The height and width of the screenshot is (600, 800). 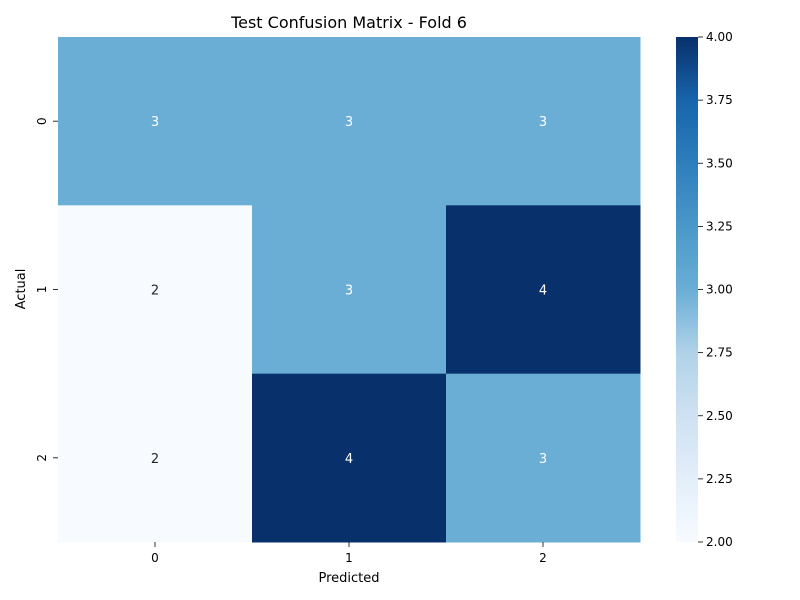 I want to click on x-axis-label: Predicted, so click(x=348, y=578).